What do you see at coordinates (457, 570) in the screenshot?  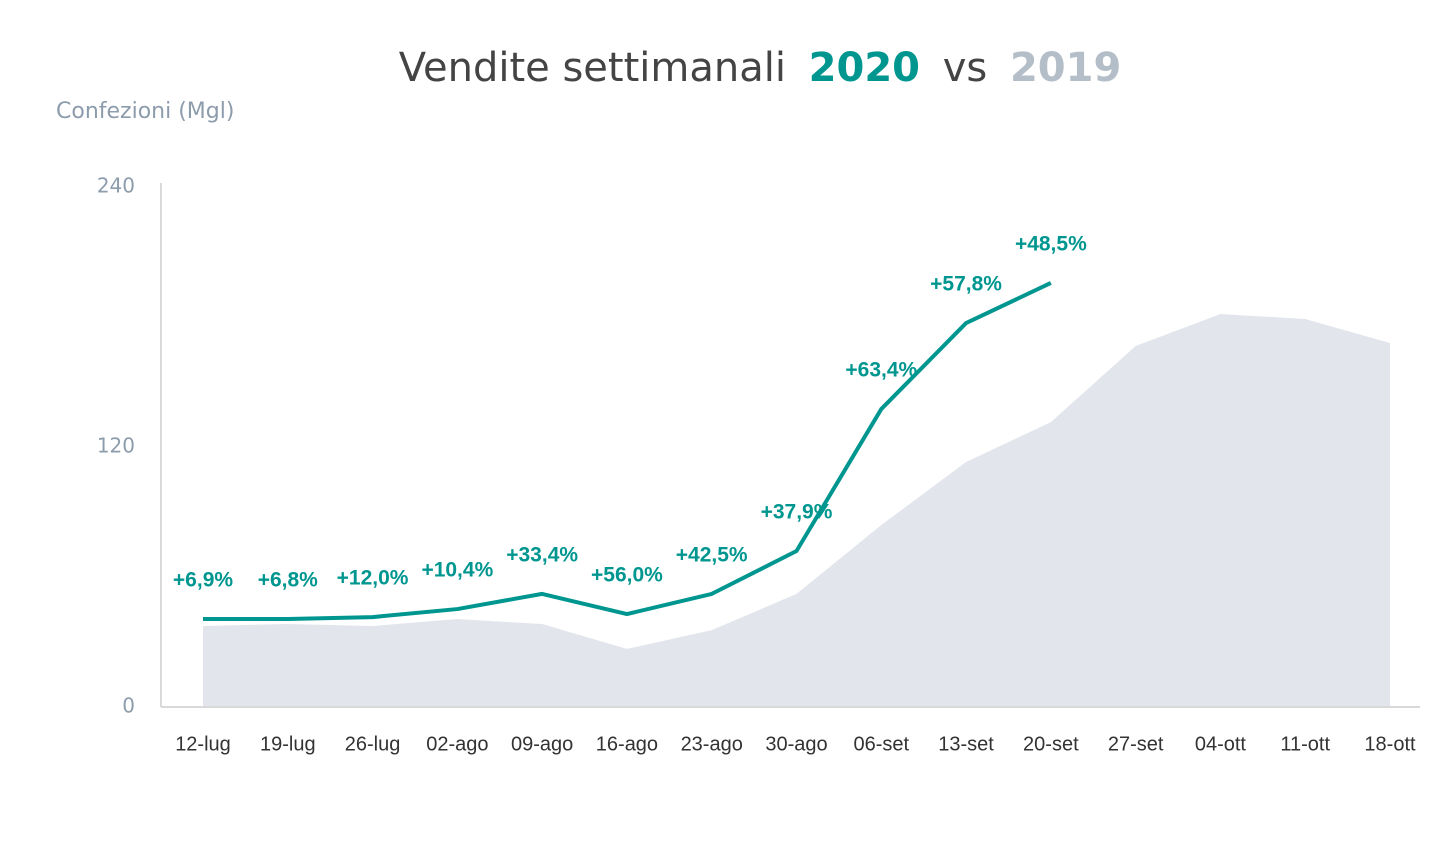 I see `annotation: +10,4%` at bounding box center [457, 570].